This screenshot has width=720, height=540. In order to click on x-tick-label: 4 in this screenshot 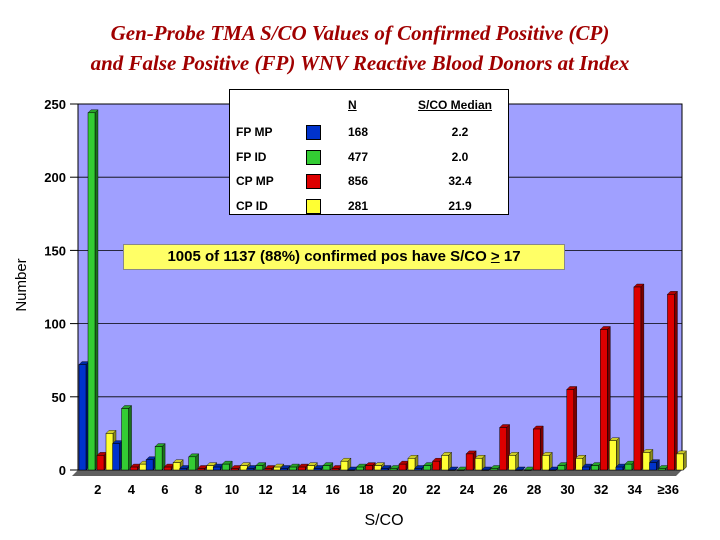, I will do `click(132, 489)`.